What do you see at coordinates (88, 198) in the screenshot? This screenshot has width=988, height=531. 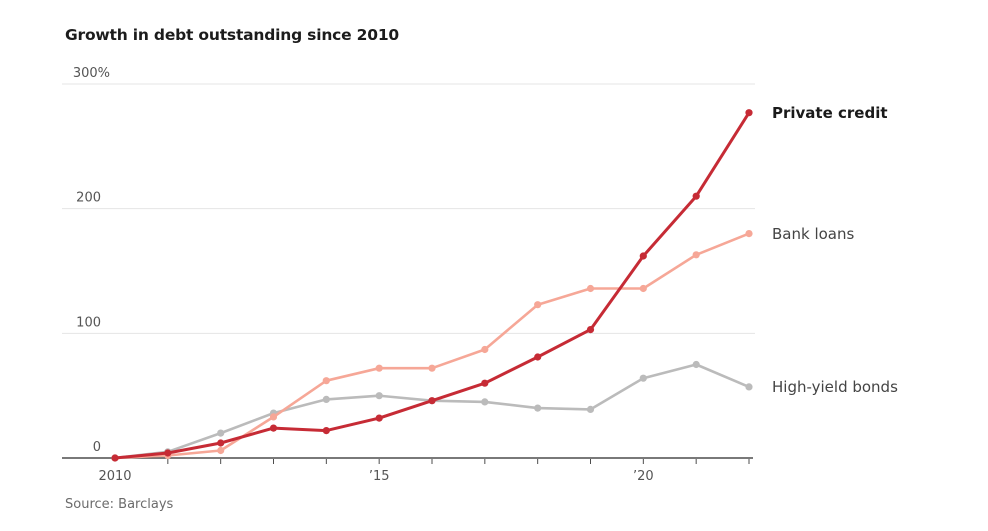 I see `svg-text: 200` at bounding box center [88, 198].